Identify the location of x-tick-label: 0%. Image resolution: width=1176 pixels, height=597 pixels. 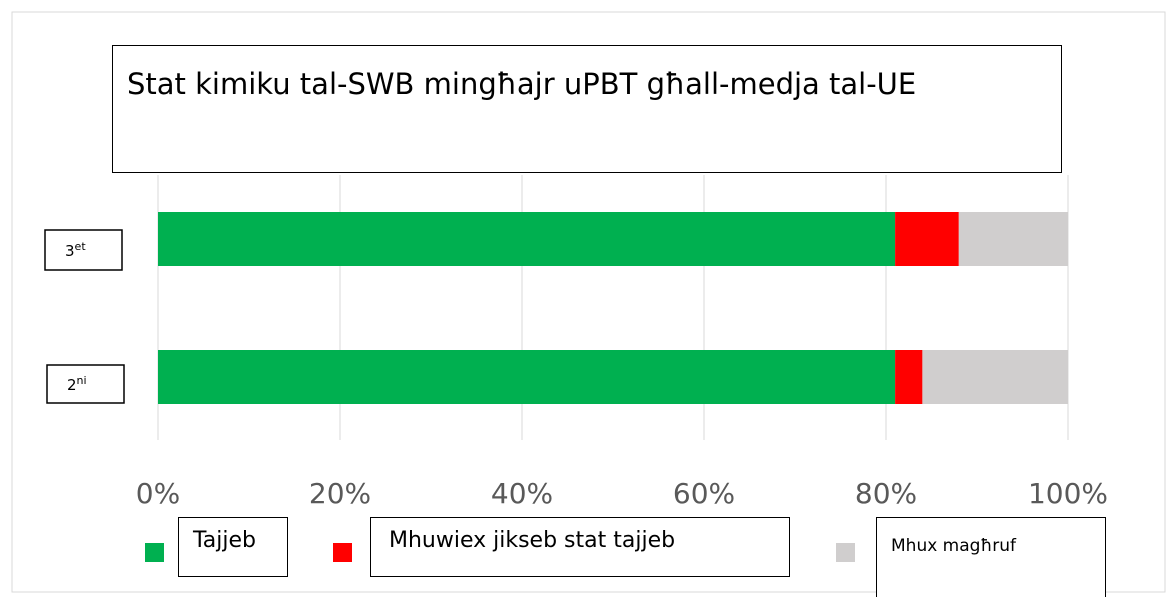
(158, 493).